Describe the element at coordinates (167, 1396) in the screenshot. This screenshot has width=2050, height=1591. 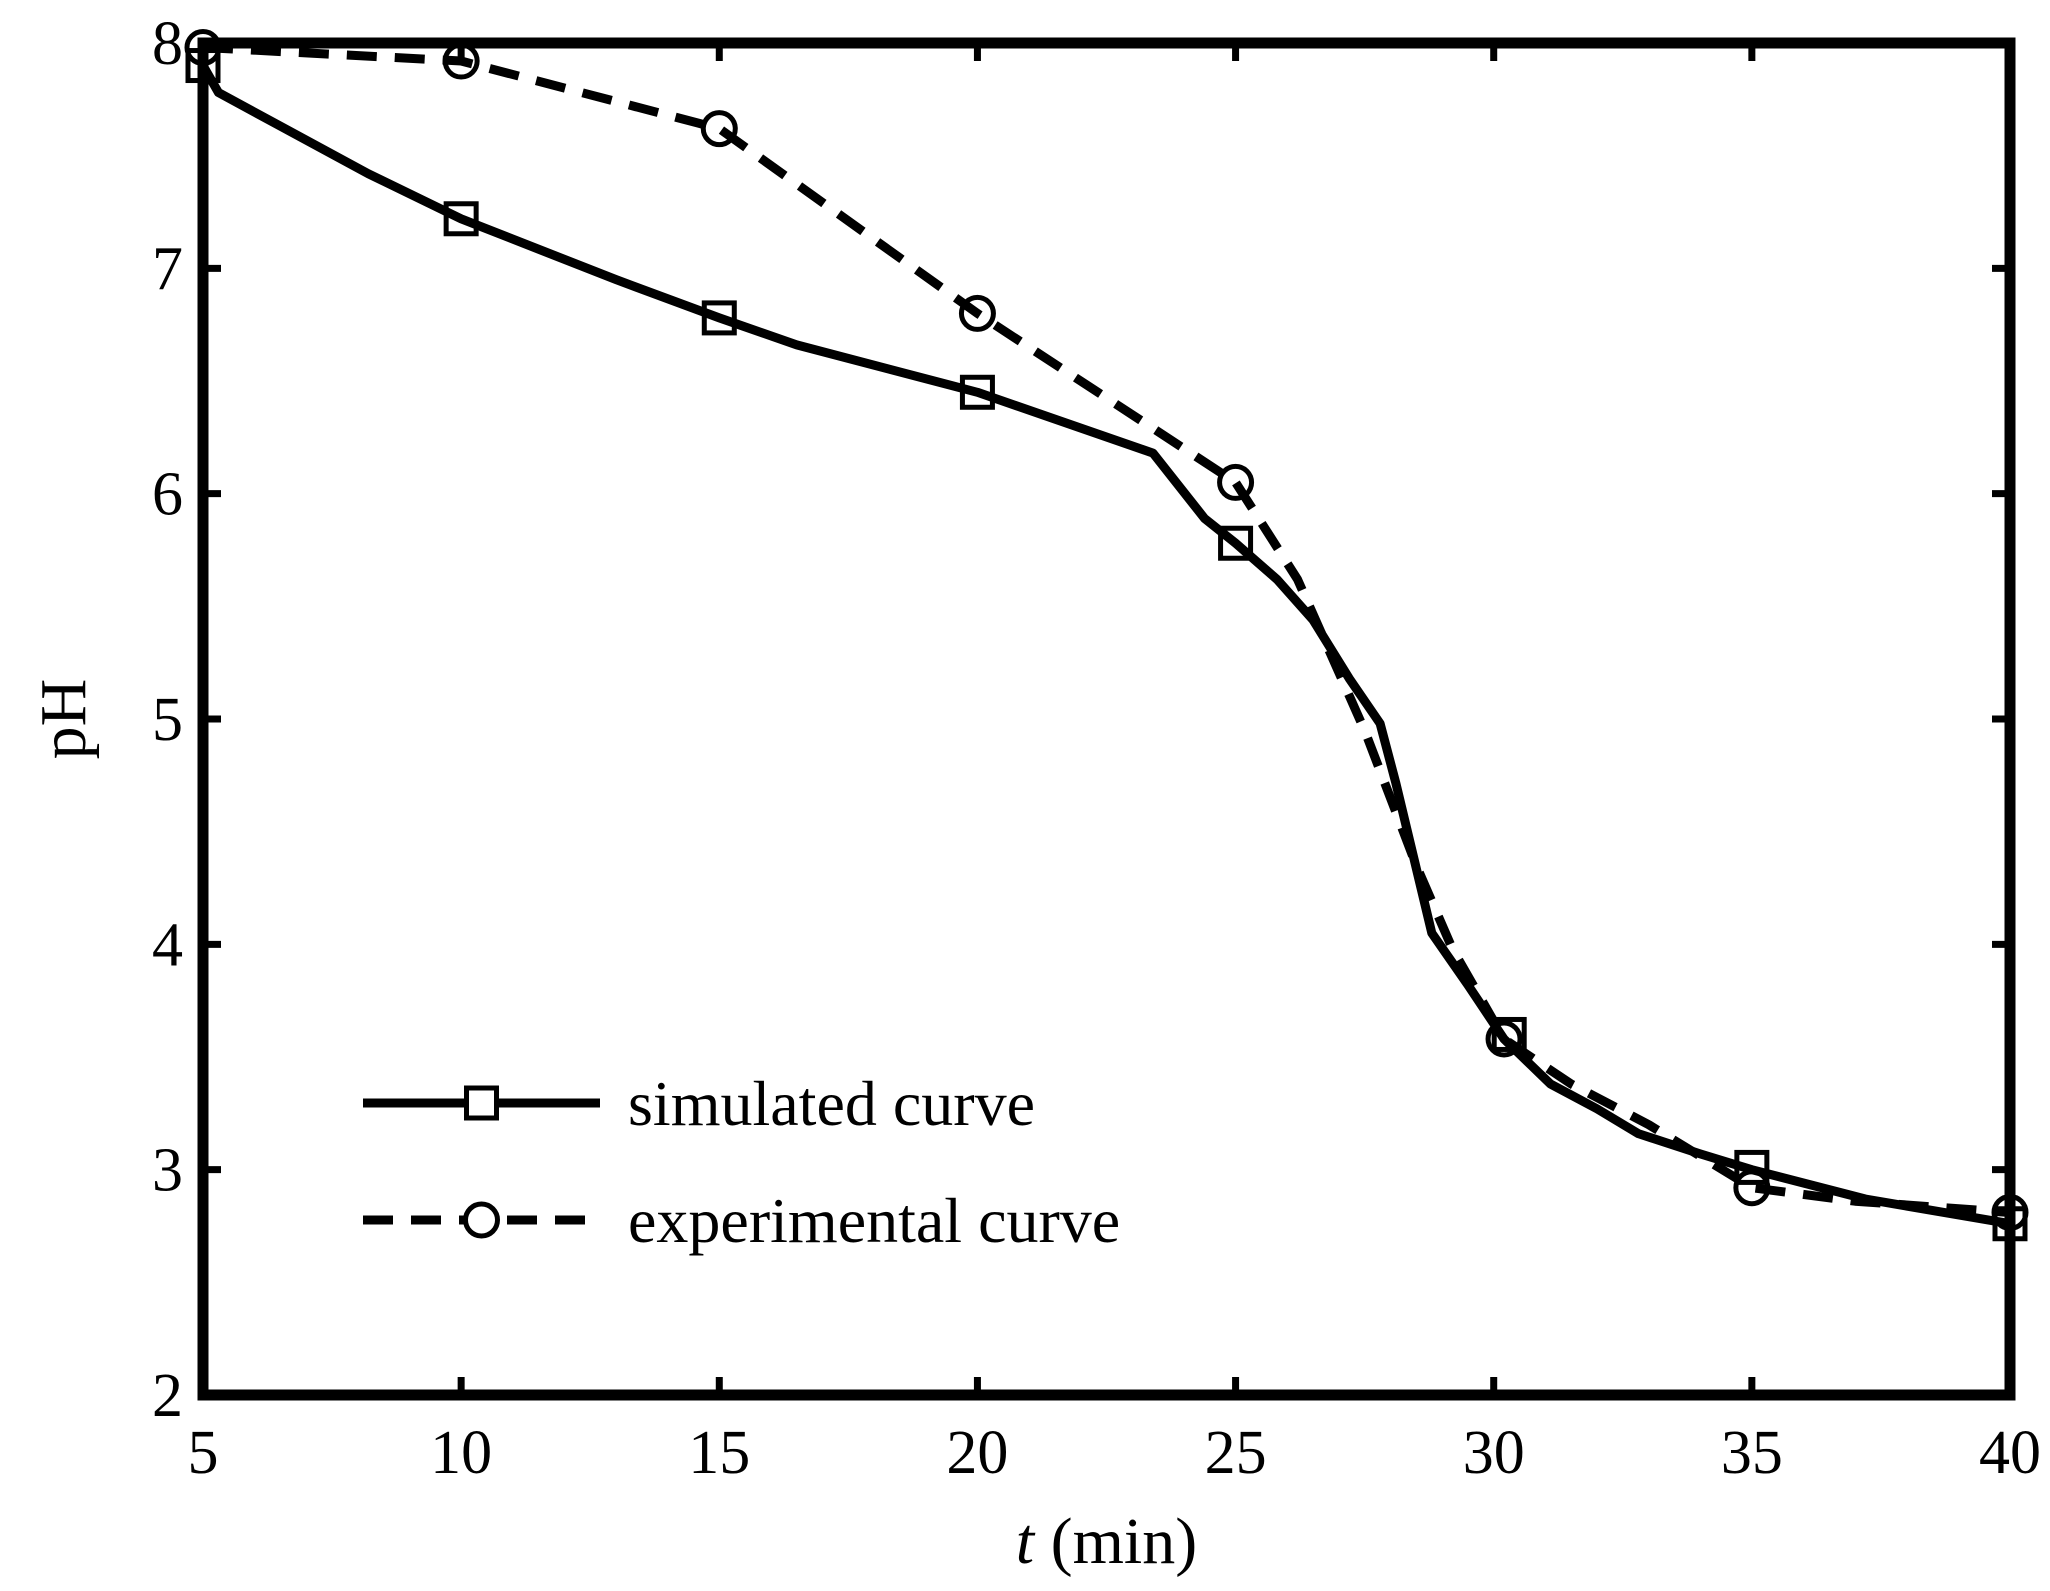
I see `y-tick-label: 2` at that location.